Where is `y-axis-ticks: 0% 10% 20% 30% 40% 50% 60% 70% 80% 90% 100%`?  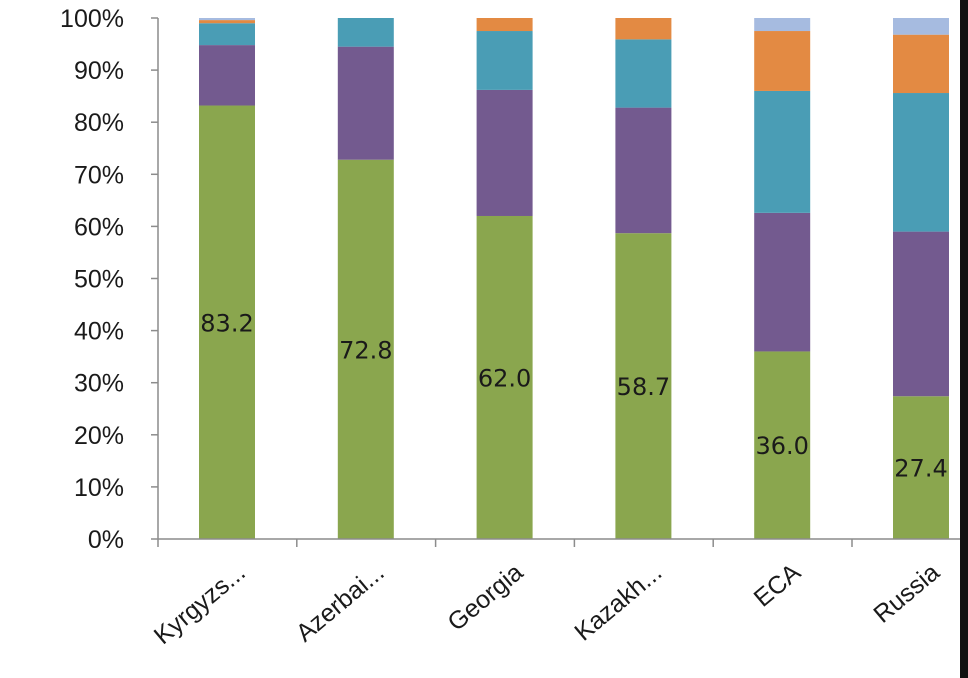
y-axis-ticks: 0% 10% 20% 30% 40% 50% 60% 70% 80% 90% 100% is located at coordinates (109, 279).